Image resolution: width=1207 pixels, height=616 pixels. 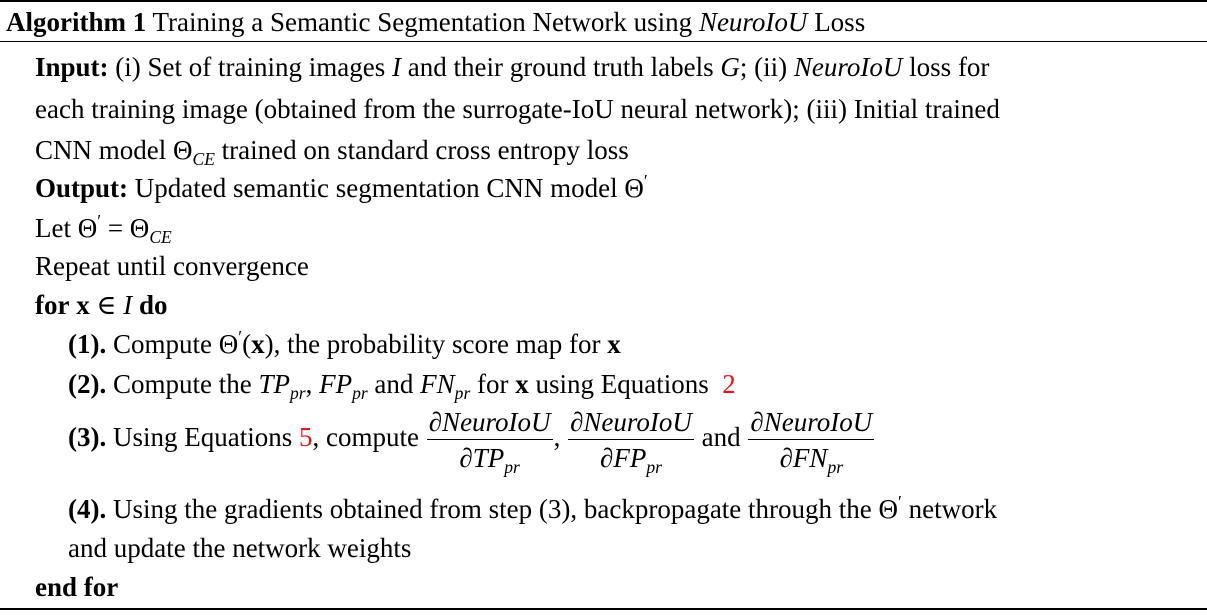 I want to click on input-neuroiou: NeuroIoU, so click(x=848, y=67).